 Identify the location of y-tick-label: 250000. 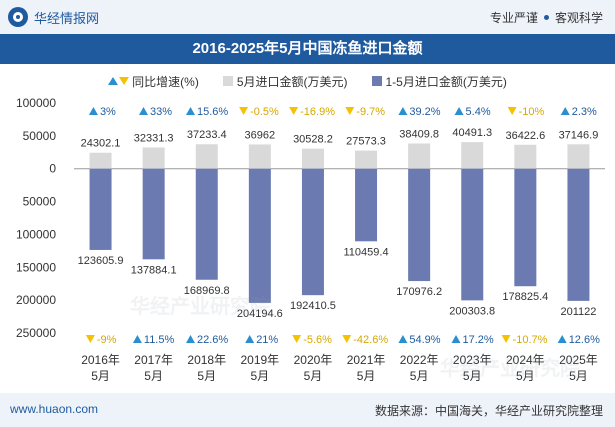
(36, 333).